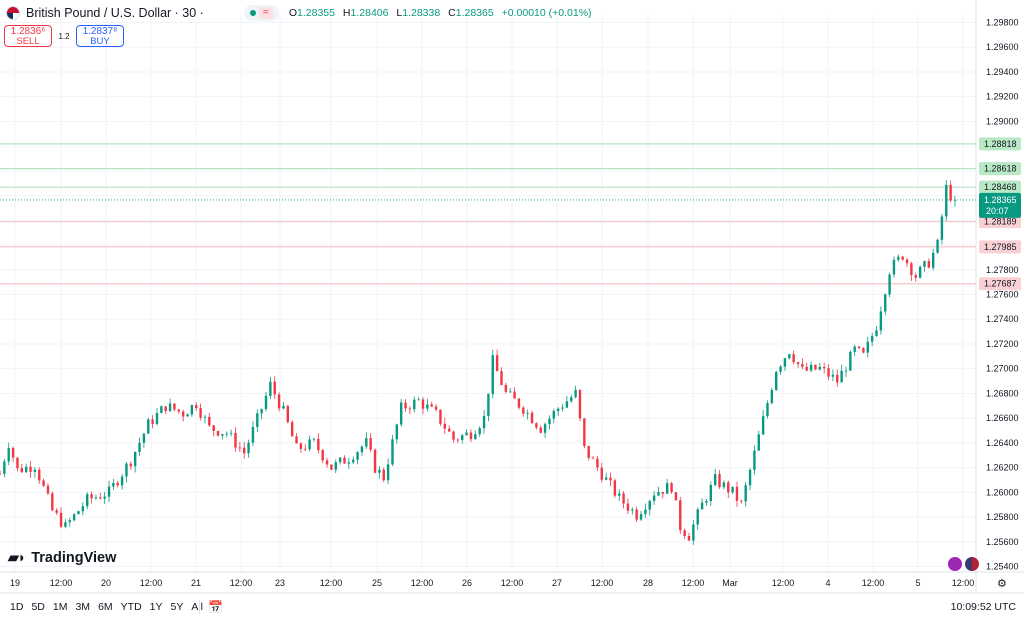 This screenshot has height=623, width=1024. I want to click on events-icon: ≈, so click(265, 13).